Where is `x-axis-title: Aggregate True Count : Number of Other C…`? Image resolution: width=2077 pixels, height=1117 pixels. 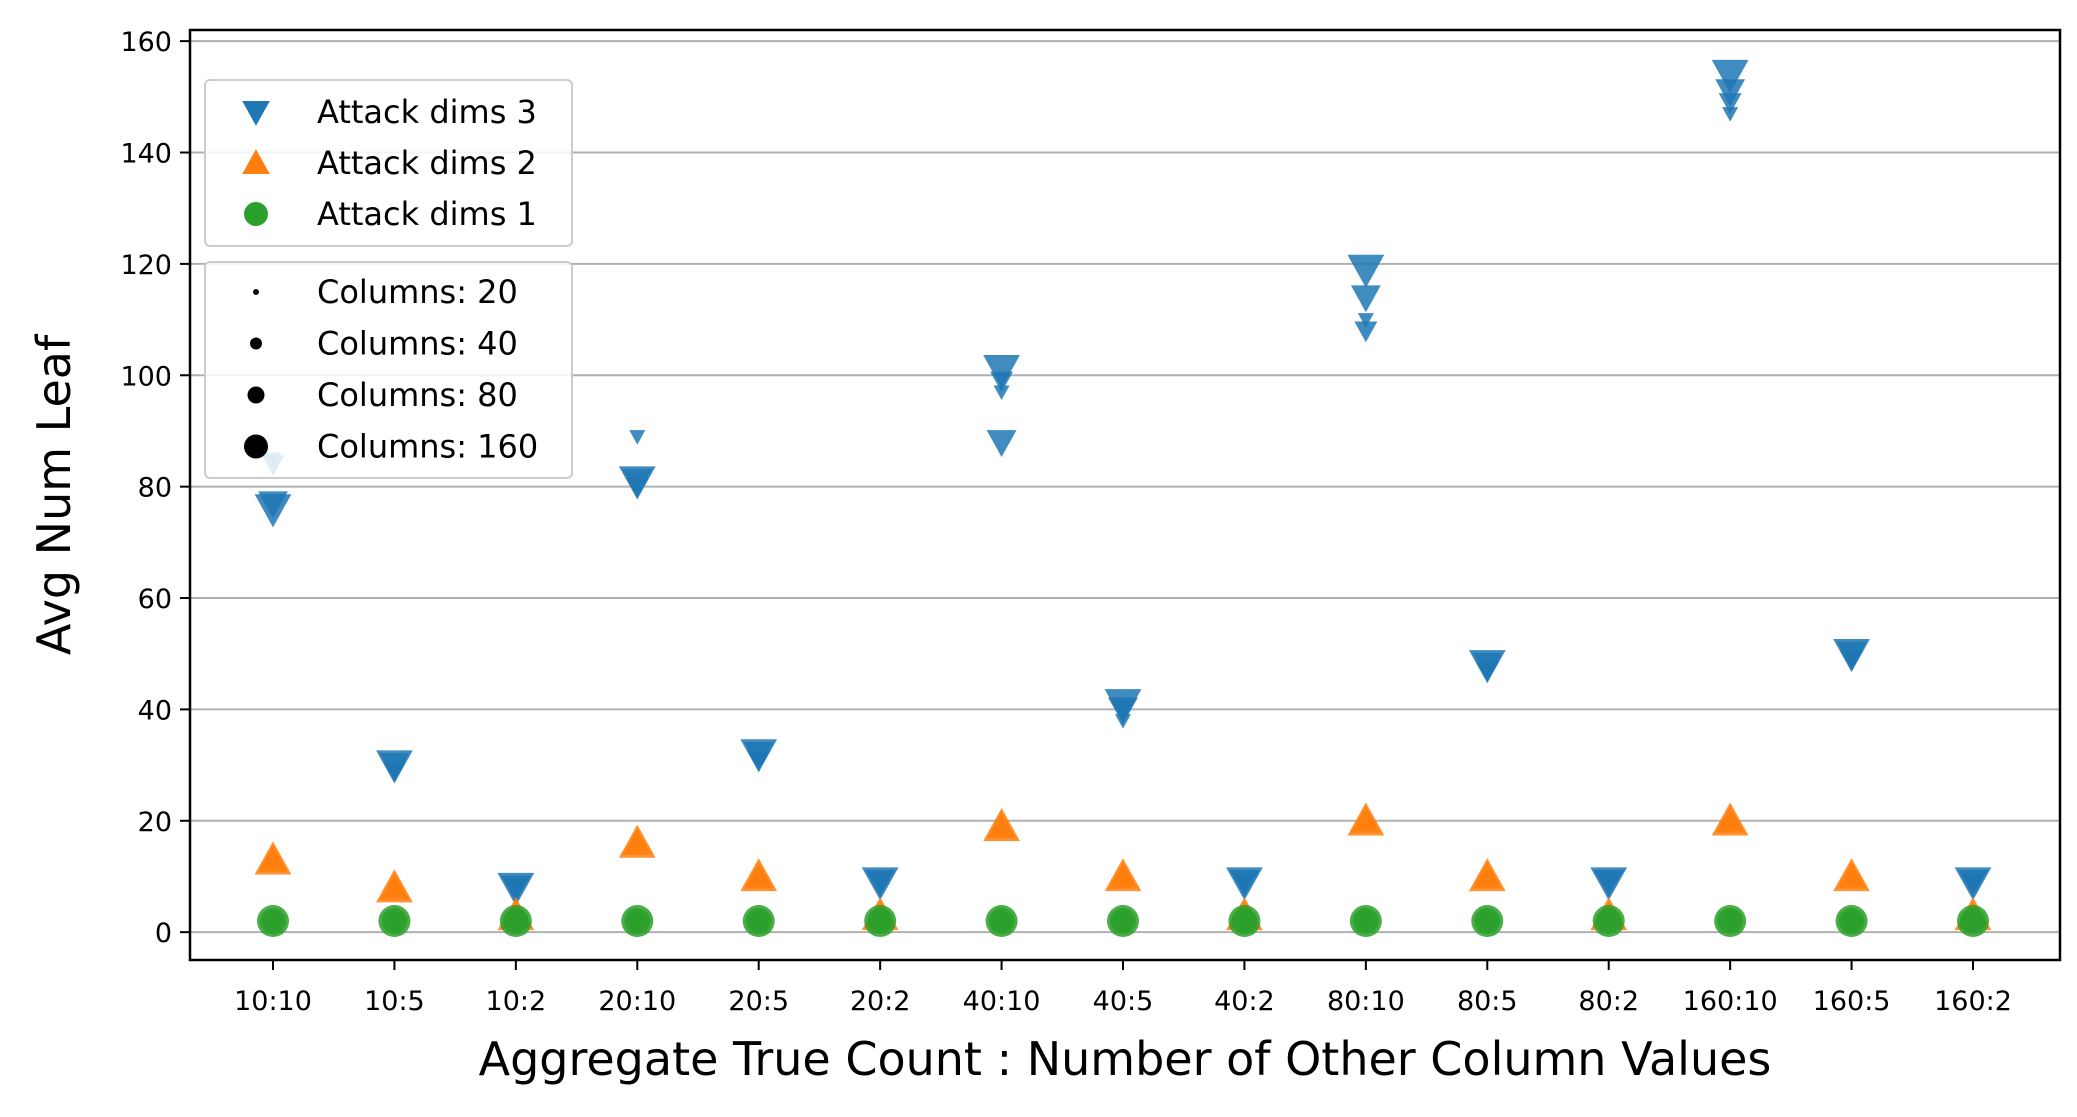 x-axis-title: Aggregate True Count : Number of Other C… is located at coordinates (1125, 1059).